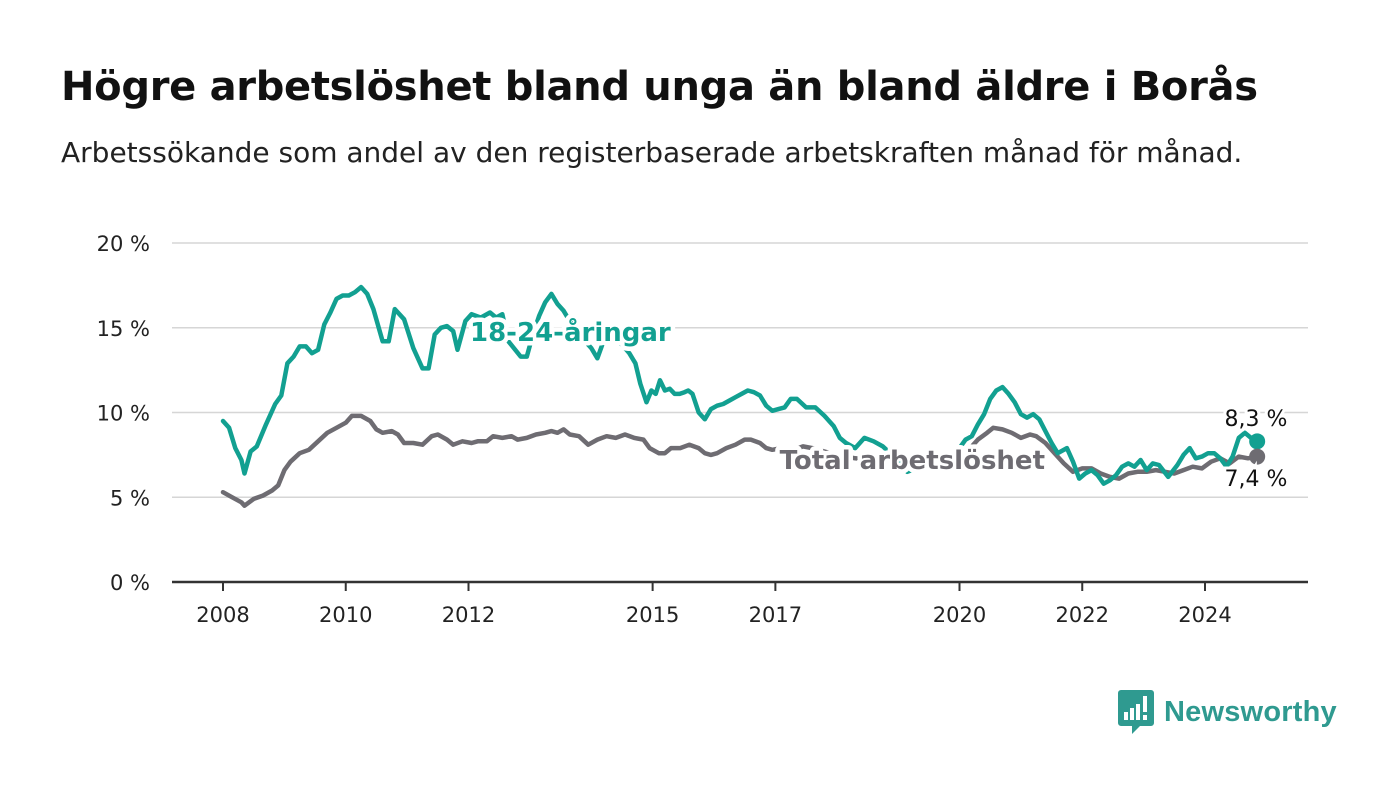 The image size is (1400, 794). Describe the element at coordinates (740, 460) in the screenshot. I see `series-line-total` at that location.